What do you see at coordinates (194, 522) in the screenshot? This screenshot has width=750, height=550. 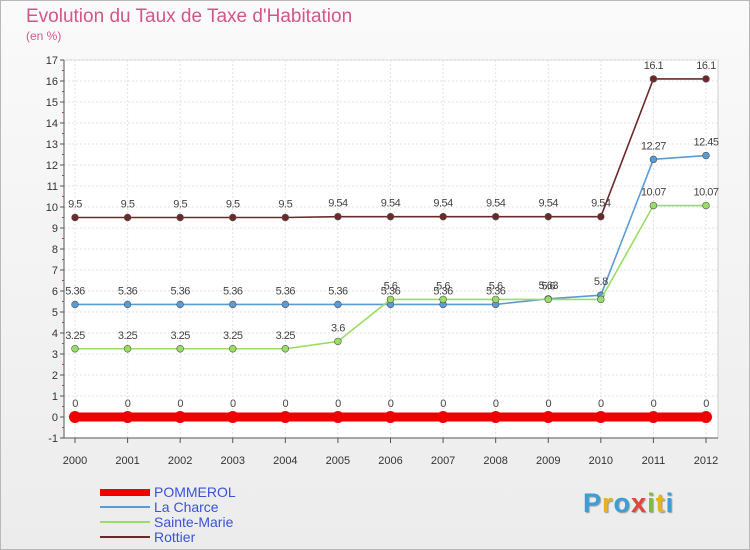 I see `legend-label: Sainte-Marie` at bounding box center [194, 522].